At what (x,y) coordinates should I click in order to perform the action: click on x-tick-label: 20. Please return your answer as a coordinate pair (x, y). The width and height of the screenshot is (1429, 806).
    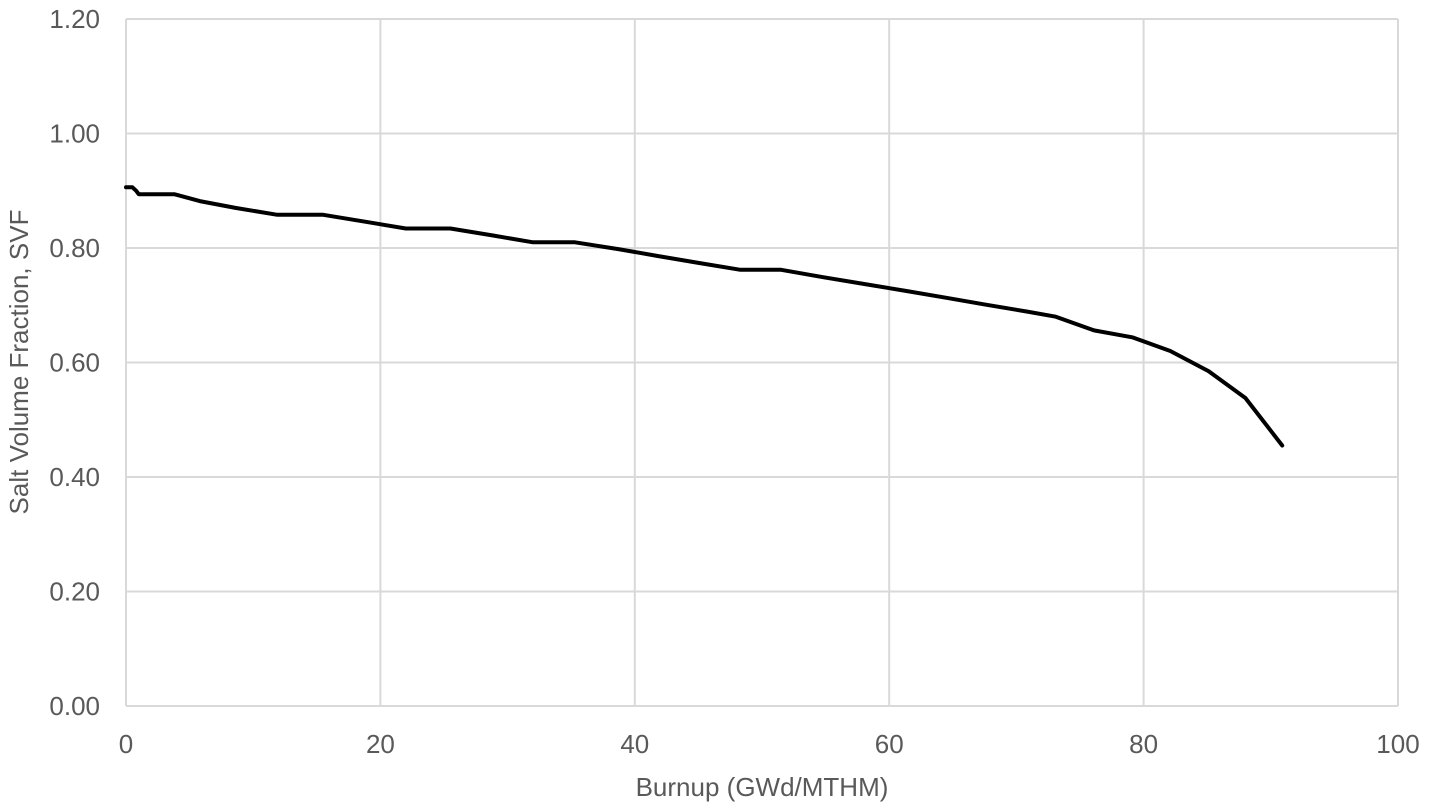
    Looking at the image, I should click on (380, 744).